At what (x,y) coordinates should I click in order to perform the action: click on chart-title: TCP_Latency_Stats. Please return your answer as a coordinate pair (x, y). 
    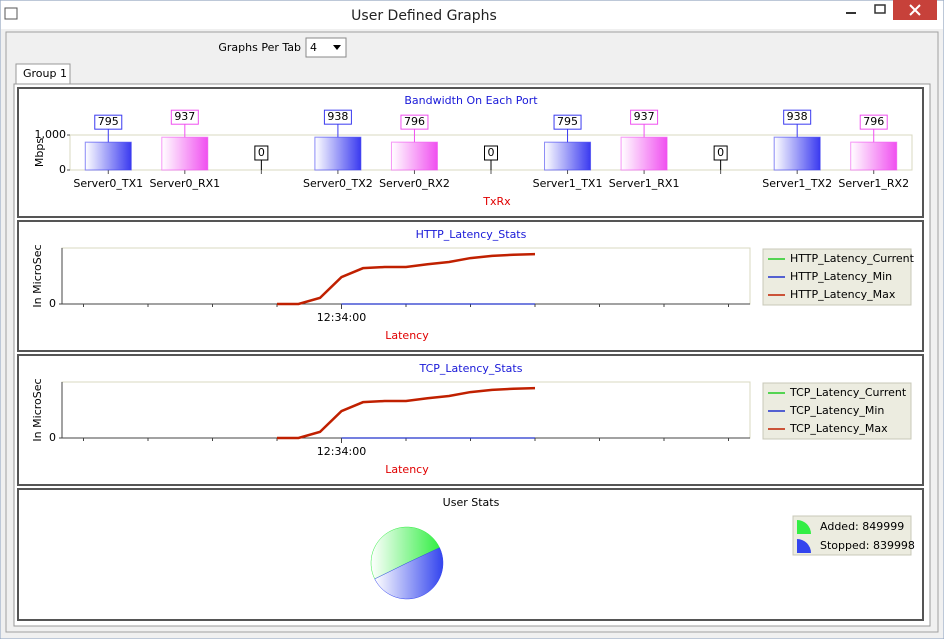
    Looking at the image, I should click on (471, 368).